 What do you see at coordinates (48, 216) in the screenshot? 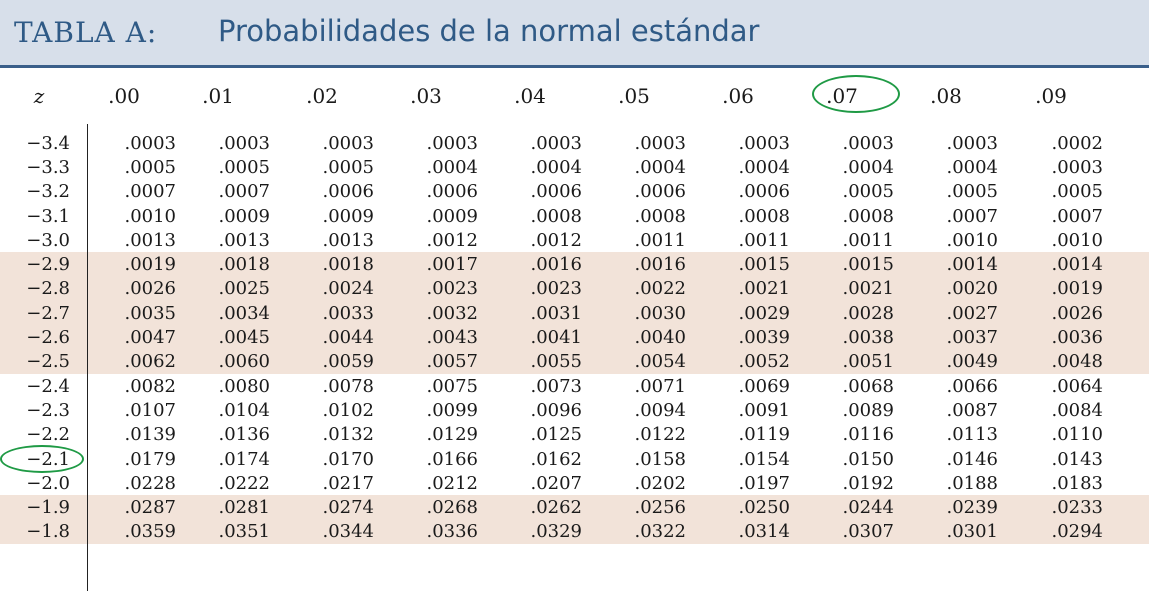
I see `z-value: −3.1` at bounding box center [48, 216].